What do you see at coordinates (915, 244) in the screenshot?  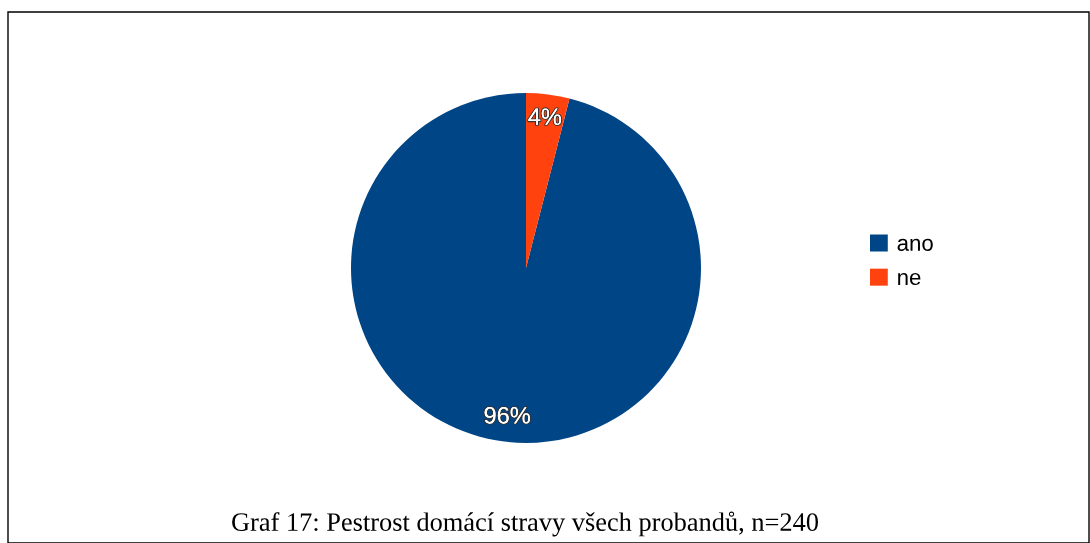 I see `legend-label: ano` at bounding box center [915, 244].